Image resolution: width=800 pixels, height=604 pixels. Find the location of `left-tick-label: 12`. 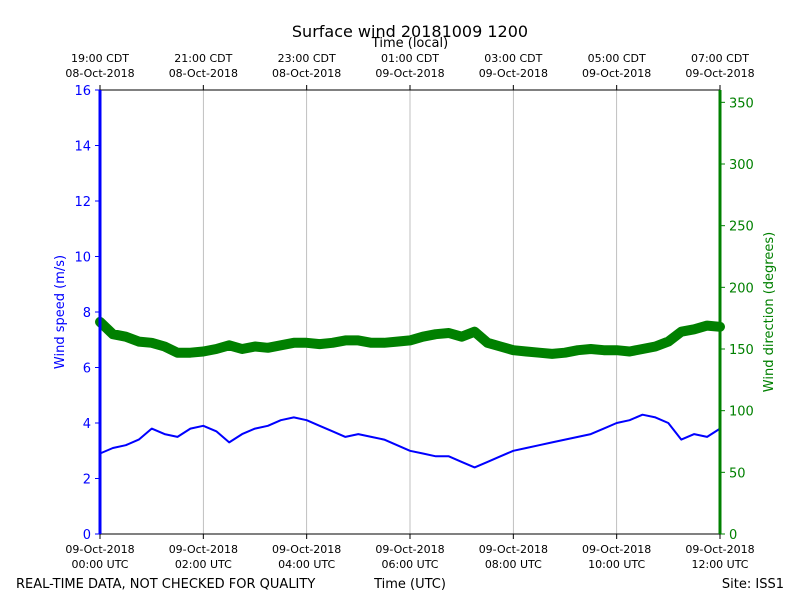

left-tick-label: 12 is located at coordinates (82, 202).